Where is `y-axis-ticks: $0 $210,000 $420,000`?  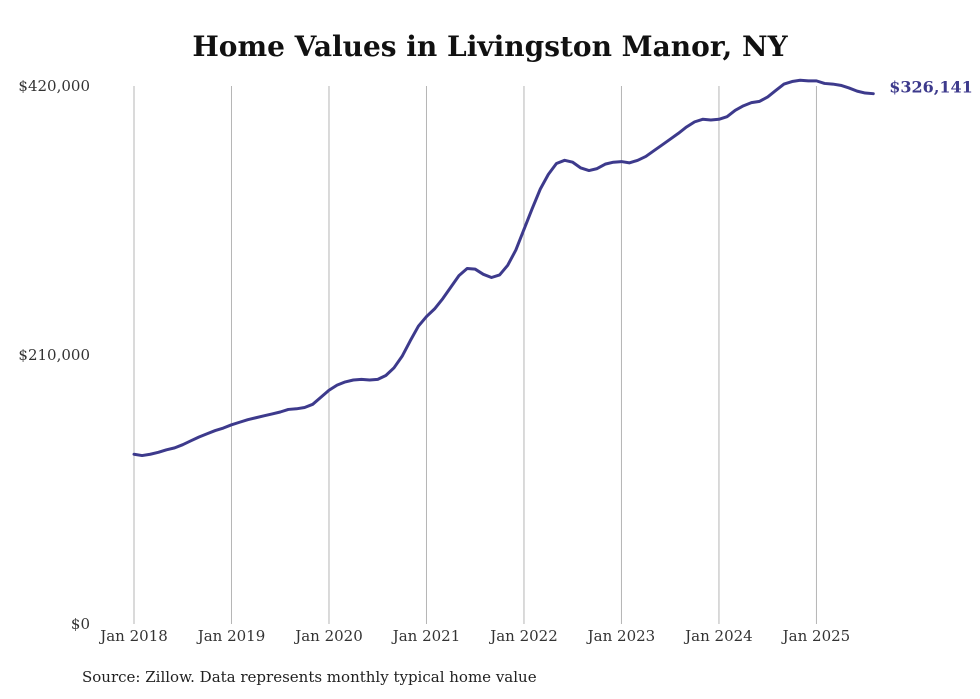 y-axis-ticks: $0 $210,000 $420,000 is located at coordinates (54, 355).